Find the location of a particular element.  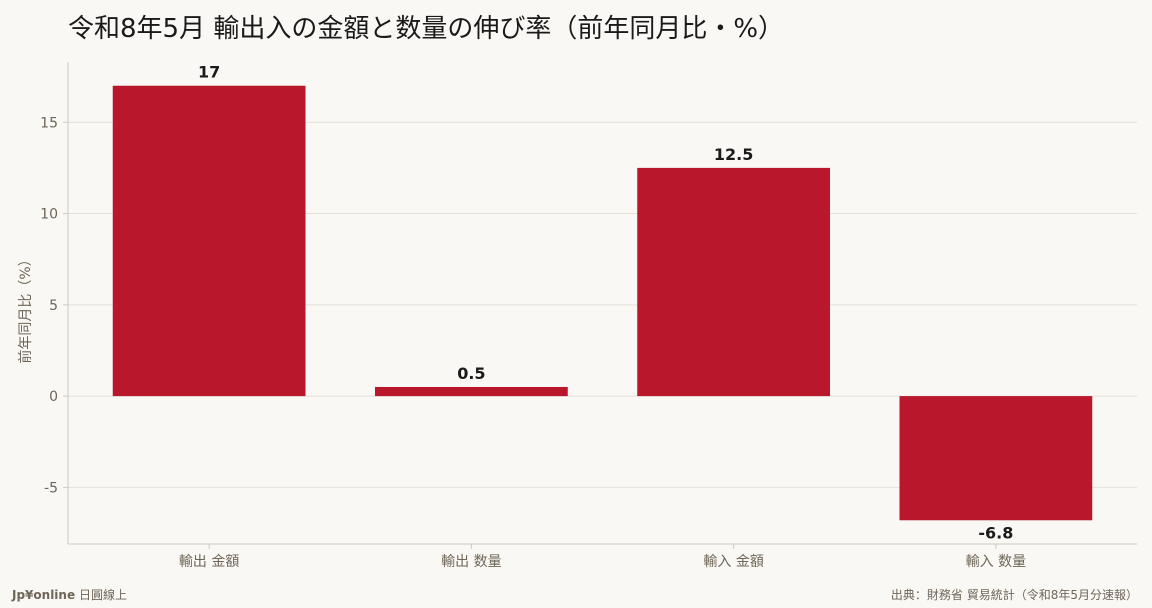

footer-brand: Jp¥online 日圓線上 is located at coordinates (69, 594).